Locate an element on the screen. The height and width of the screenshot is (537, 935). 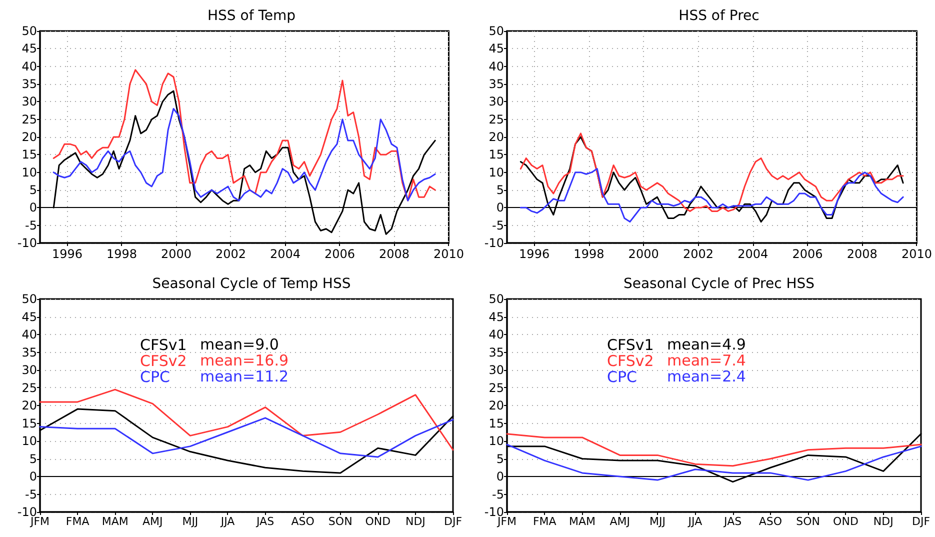
annotation: mean=9.0 is located at coordinates (239, 345).